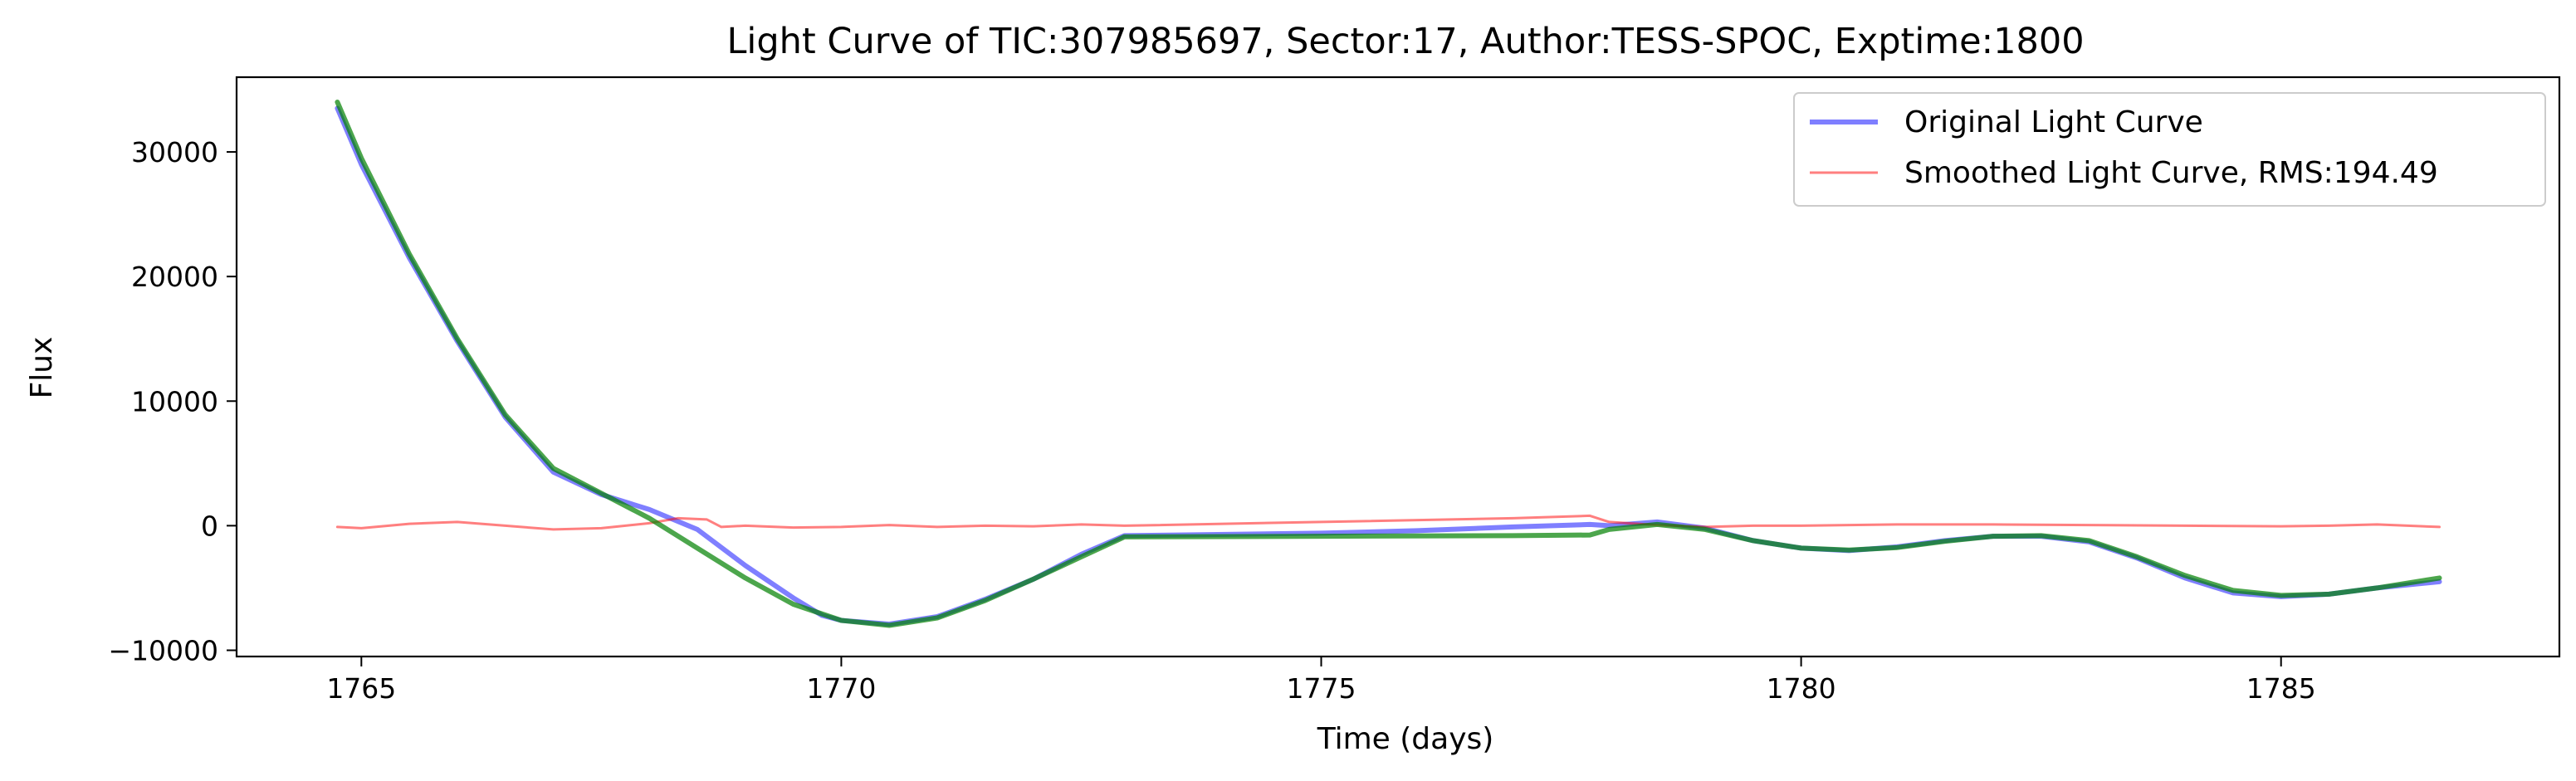 This screenshot has width=2576, height=781. What do you see at coordinates (1801, 688) in the screenshot?
I see `x-tick-label: 1780` at bounding box center [1801, 688].